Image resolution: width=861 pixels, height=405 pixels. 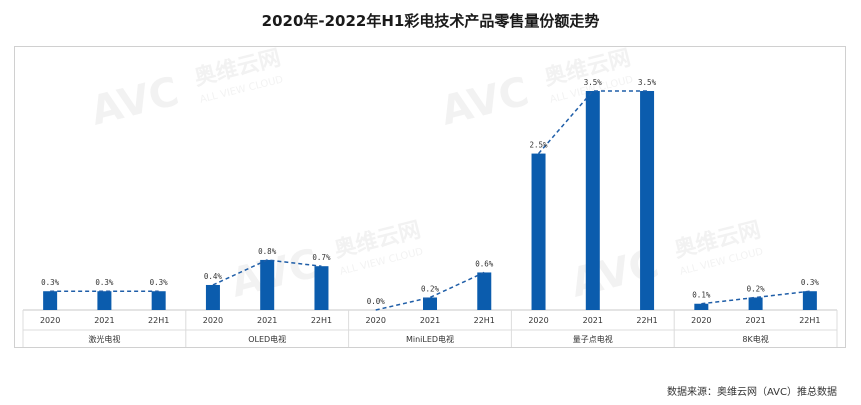 What do you see at coordinates (267, 251) in the screenshot?
I see `data-label: 0.8%` at bounding box center [267, 251].